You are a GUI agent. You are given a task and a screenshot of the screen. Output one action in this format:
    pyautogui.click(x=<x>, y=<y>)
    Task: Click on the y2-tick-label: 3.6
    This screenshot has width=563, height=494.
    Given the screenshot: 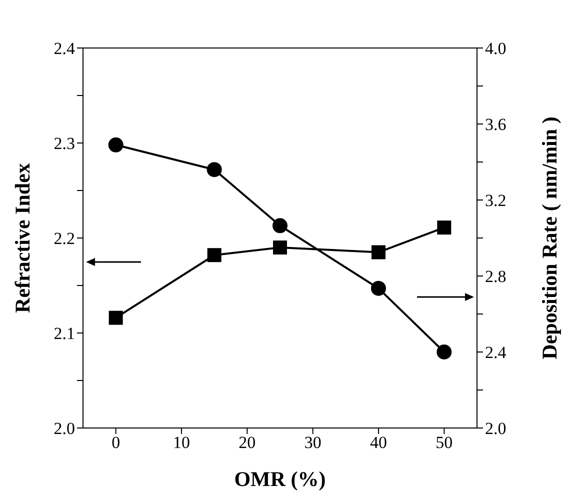 What is the action you would take?
    pyautogui.click(x=495, y=124)
    